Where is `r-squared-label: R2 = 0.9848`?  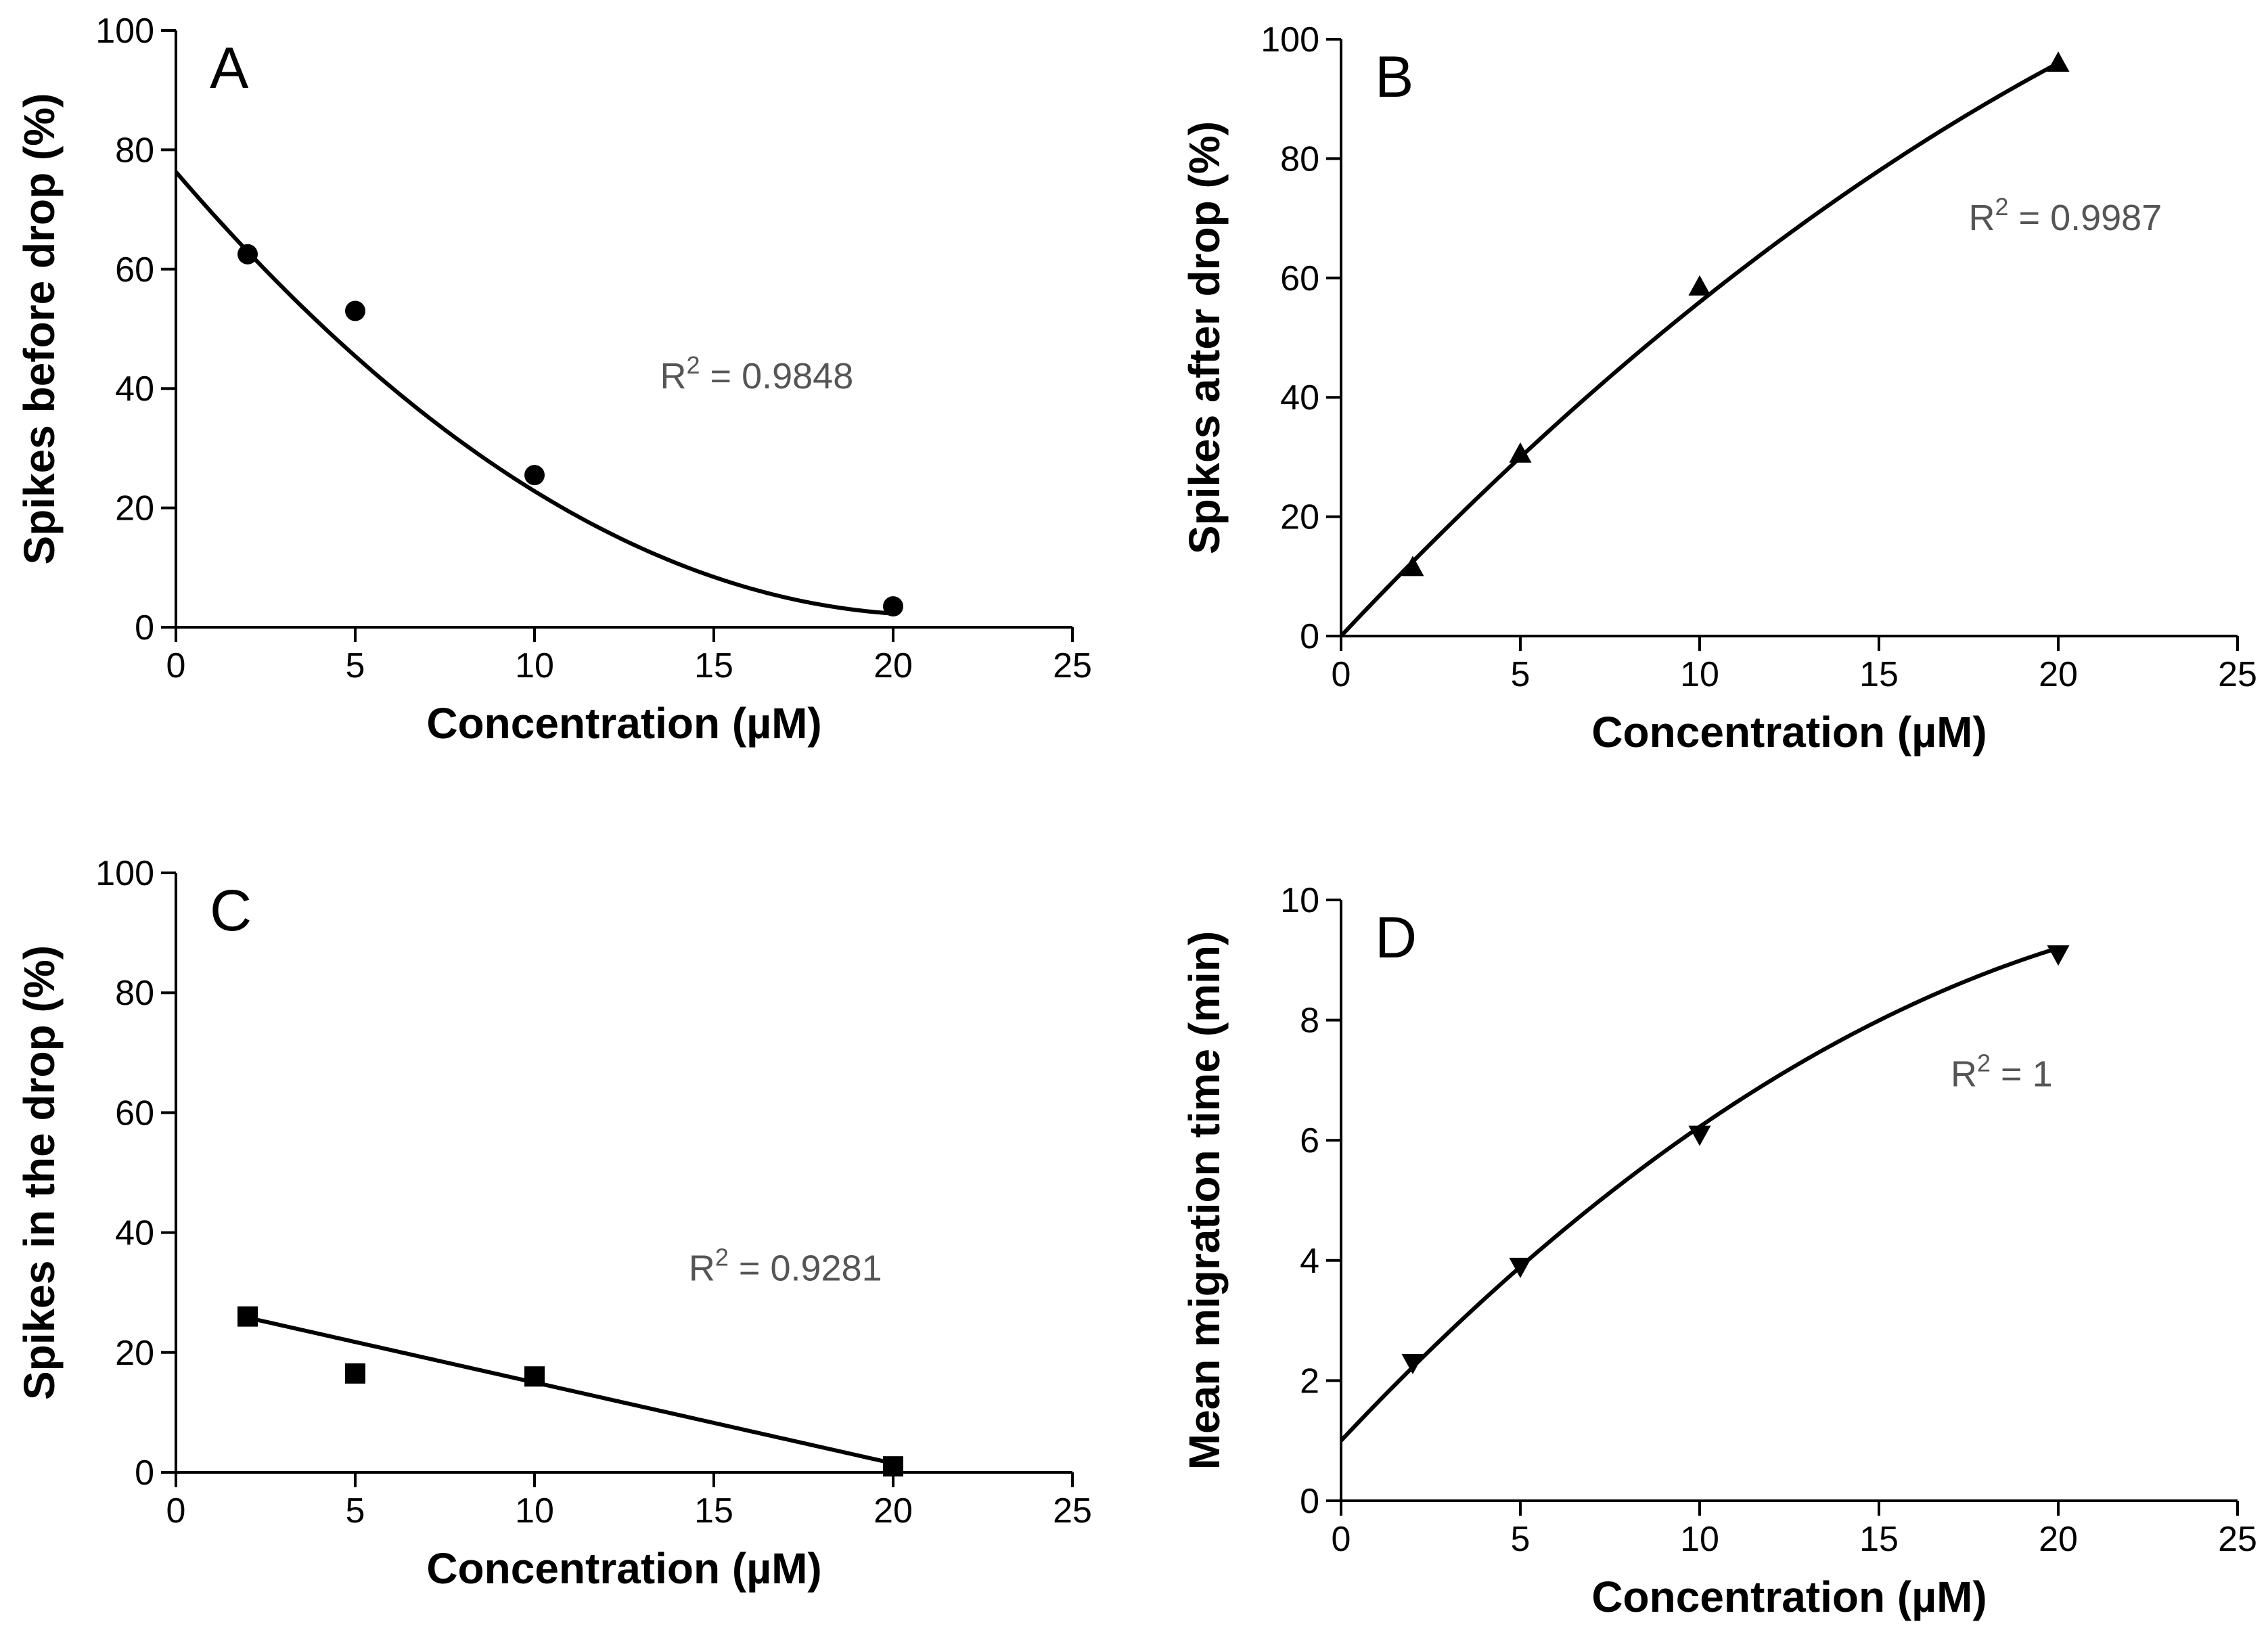
r-squared-label: R2 = 0.9848 is located at coordinates (757, 374).